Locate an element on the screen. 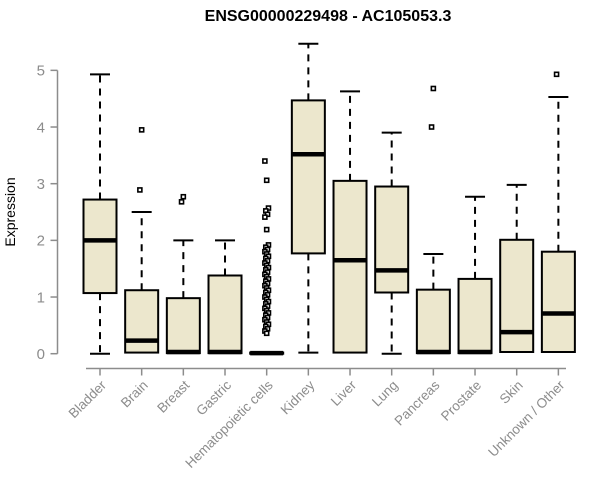 The image size is (600, 500). boxplot-bladder is located at coordinates (100, 214).